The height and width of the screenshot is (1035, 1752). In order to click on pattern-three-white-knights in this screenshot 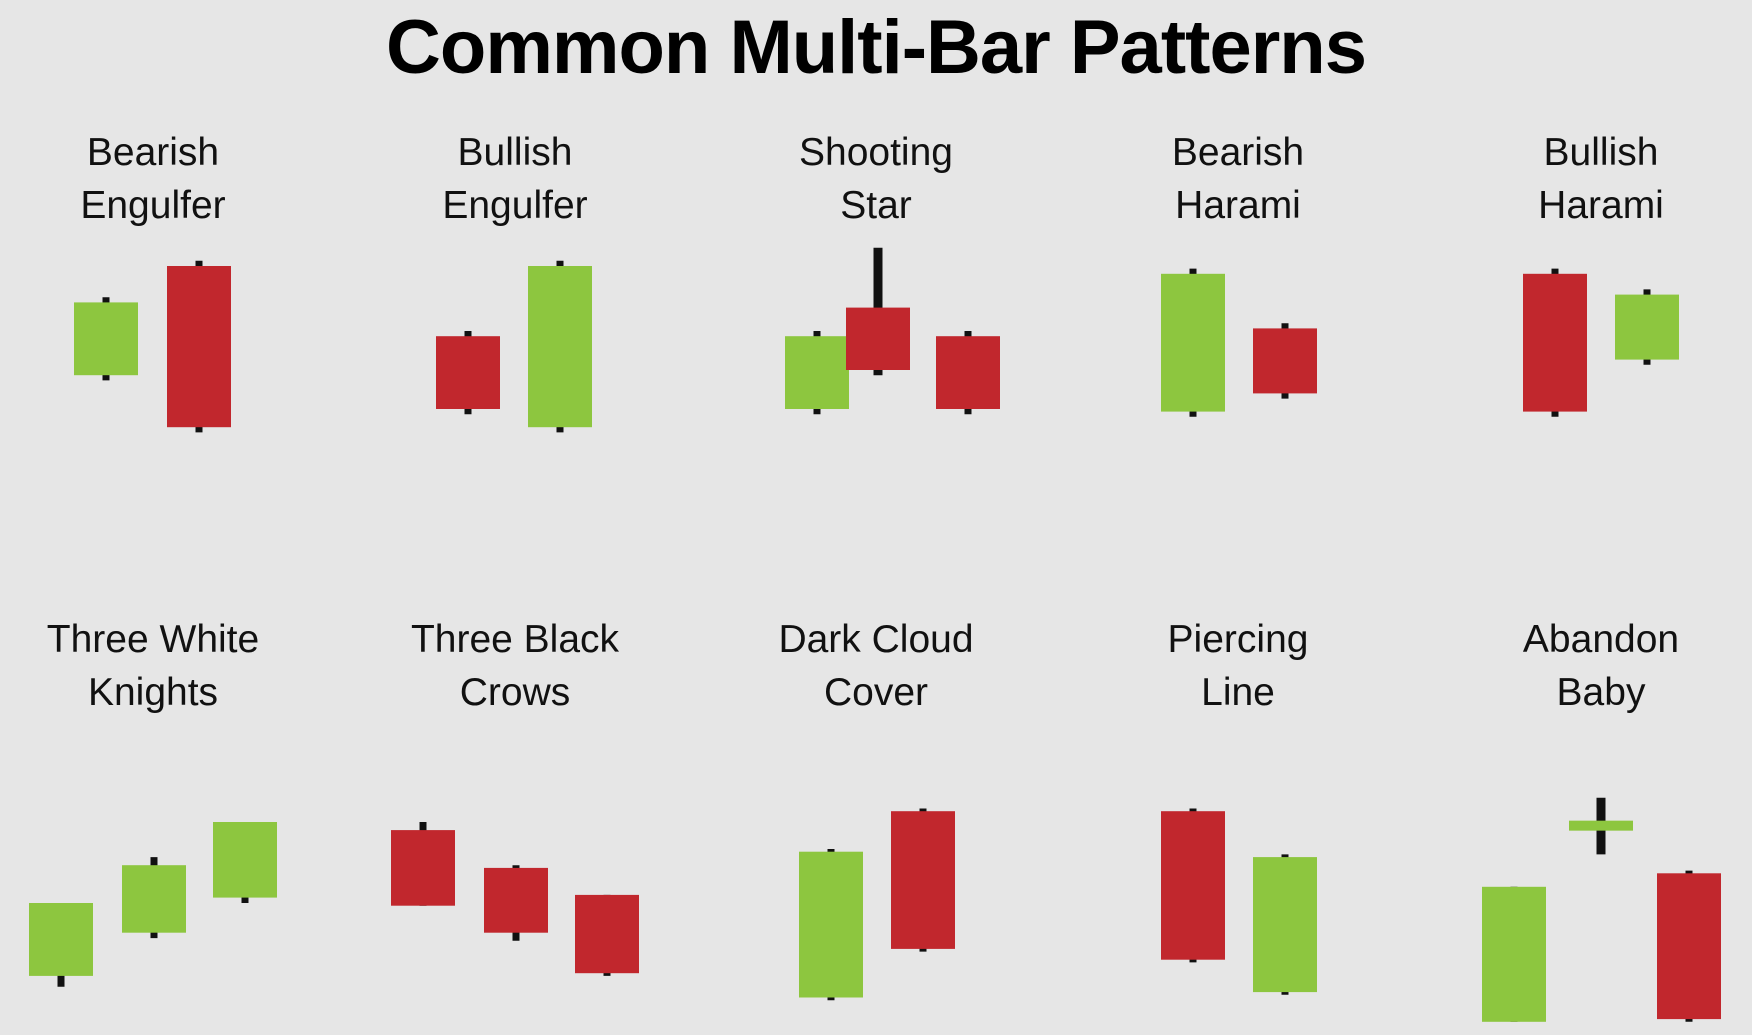, I will do `click(153, 904)`.